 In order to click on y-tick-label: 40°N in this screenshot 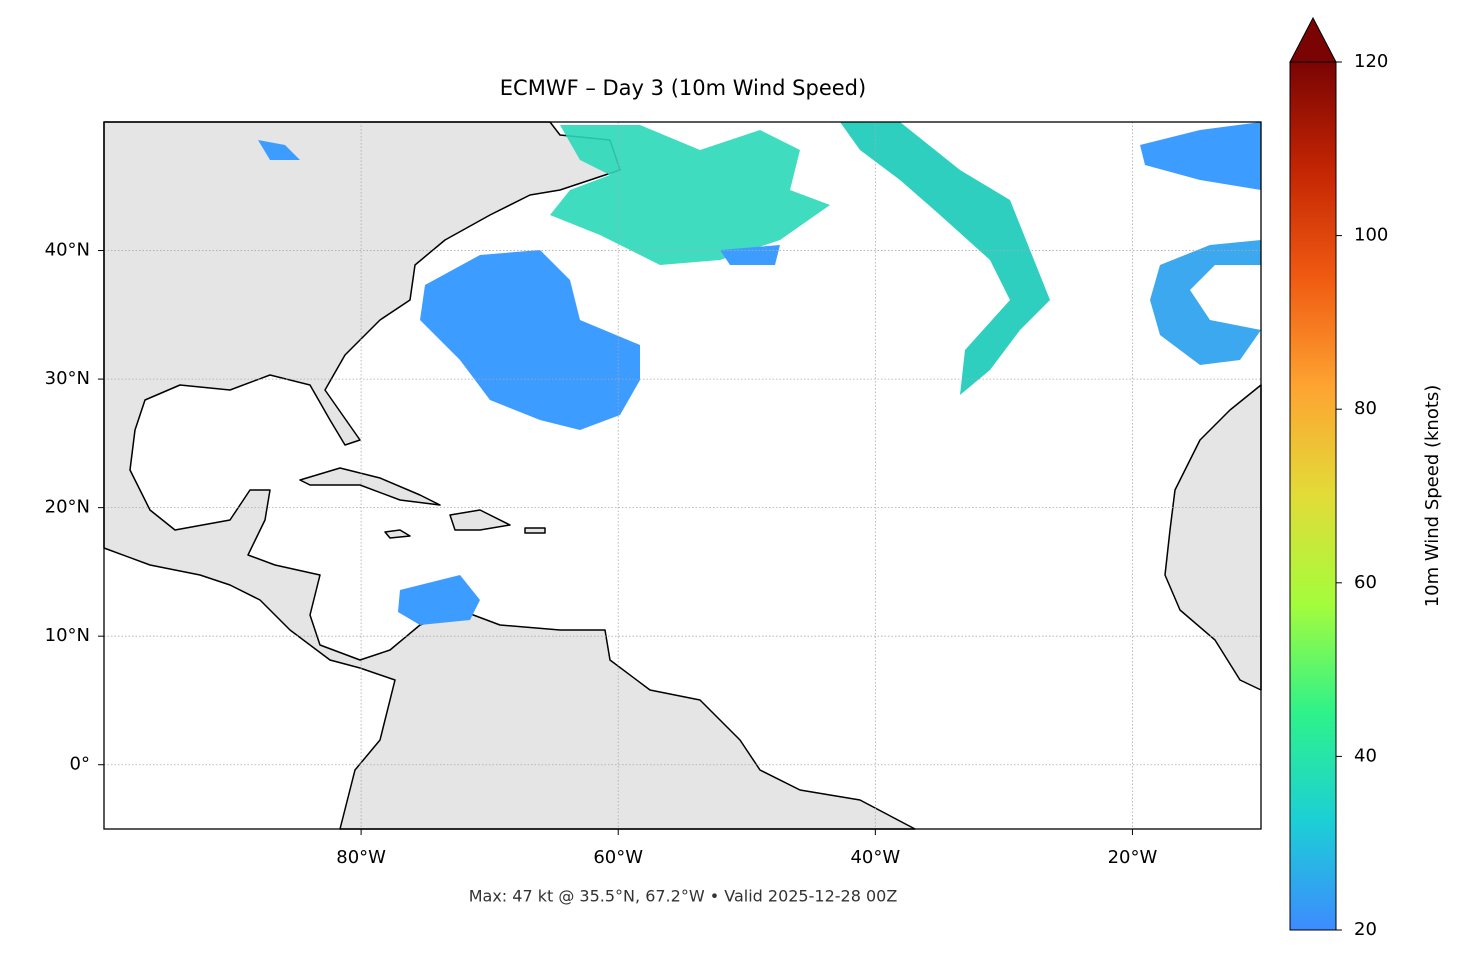, I will do `click(67, 250)`.